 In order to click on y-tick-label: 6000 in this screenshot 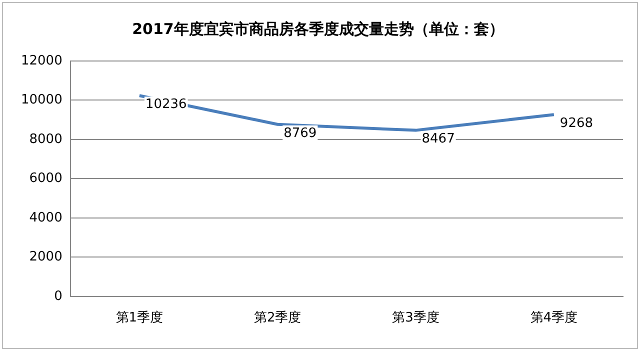, I will do `click(45, 178)`.